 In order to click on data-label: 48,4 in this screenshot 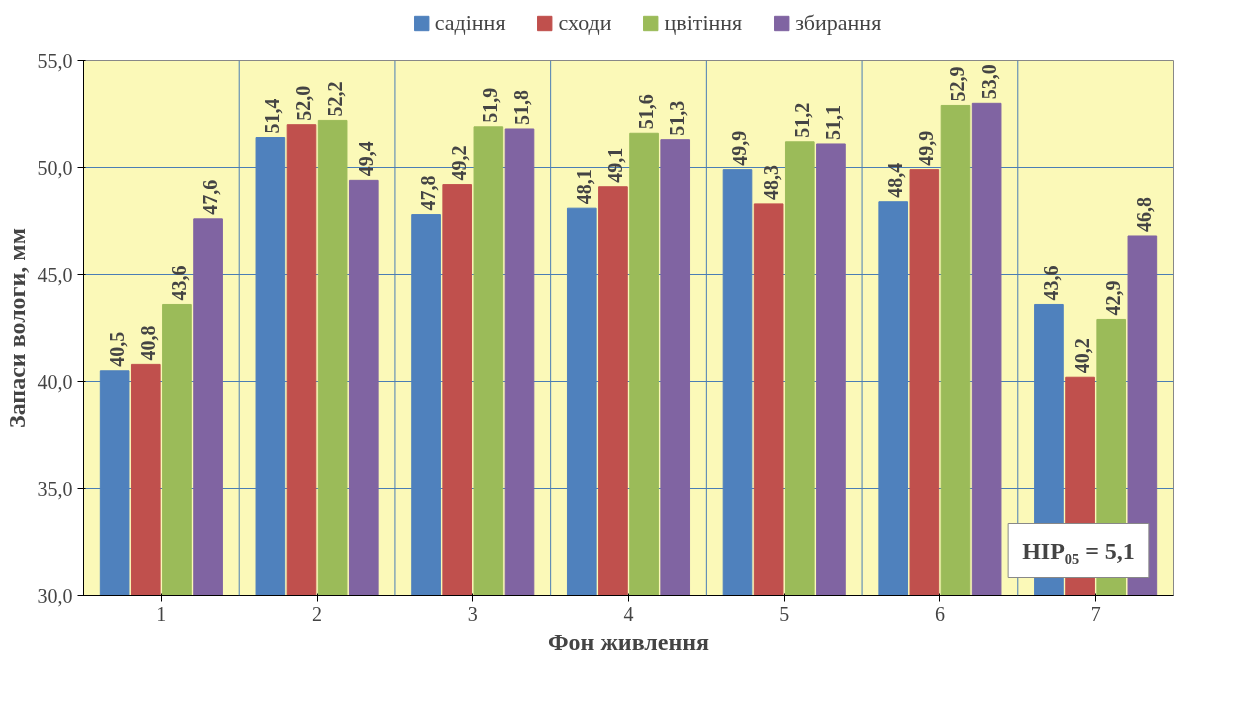, I will do `click(895, 180)`.